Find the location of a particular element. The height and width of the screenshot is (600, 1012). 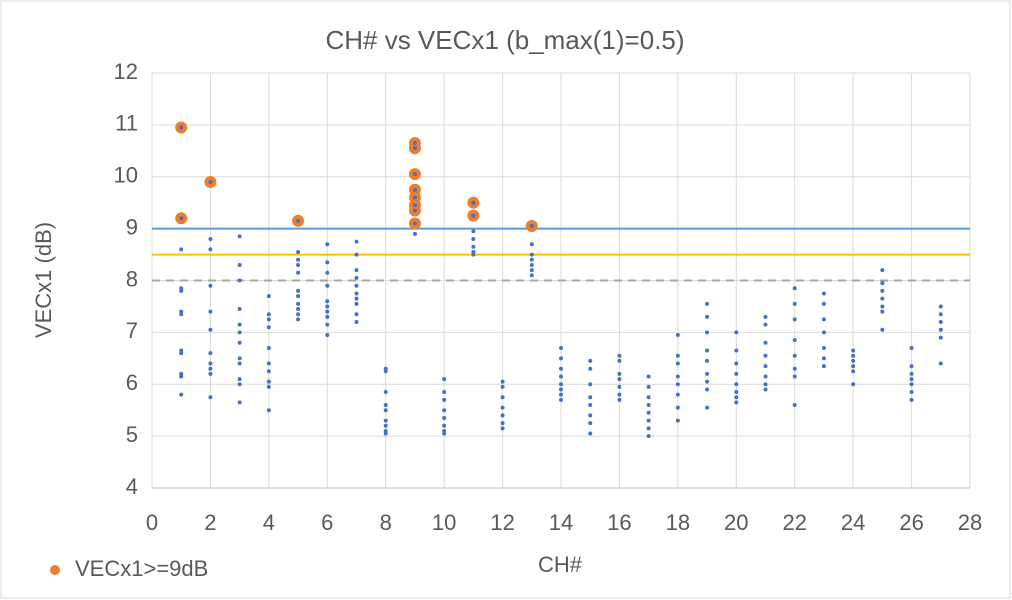

y-tick-label: 8 is located at coordinates (132, 278).